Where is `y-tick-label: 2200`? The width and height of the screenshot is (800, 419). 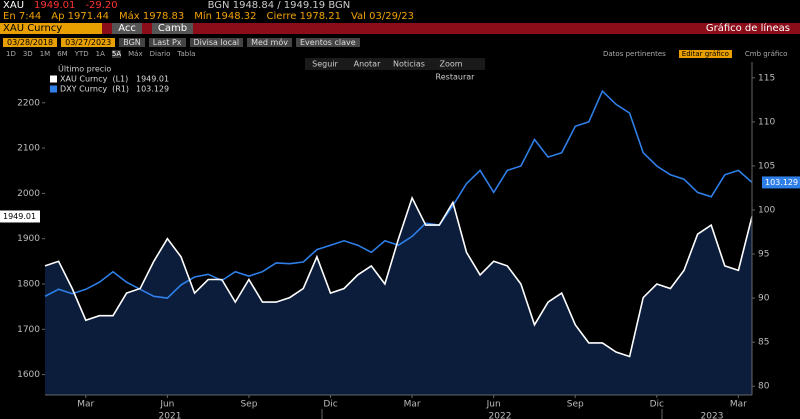 y-tick-label: 2200 is located at coordinates (28, 103).